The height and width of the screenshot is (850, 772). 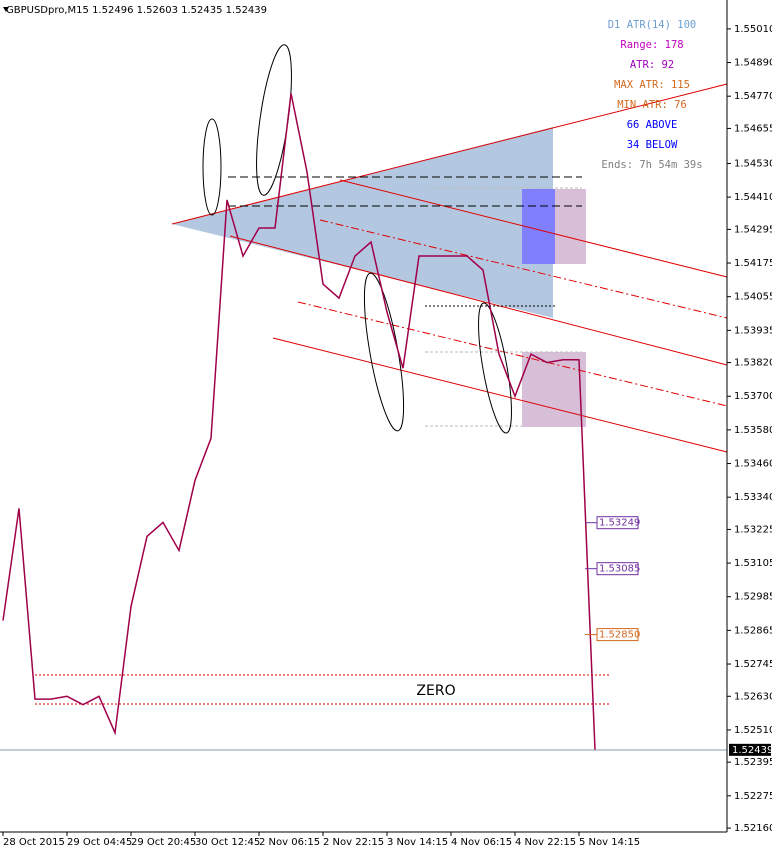 I want to click on x-tick-label: 4 Nov 06:15, so click(x=481, y=842).